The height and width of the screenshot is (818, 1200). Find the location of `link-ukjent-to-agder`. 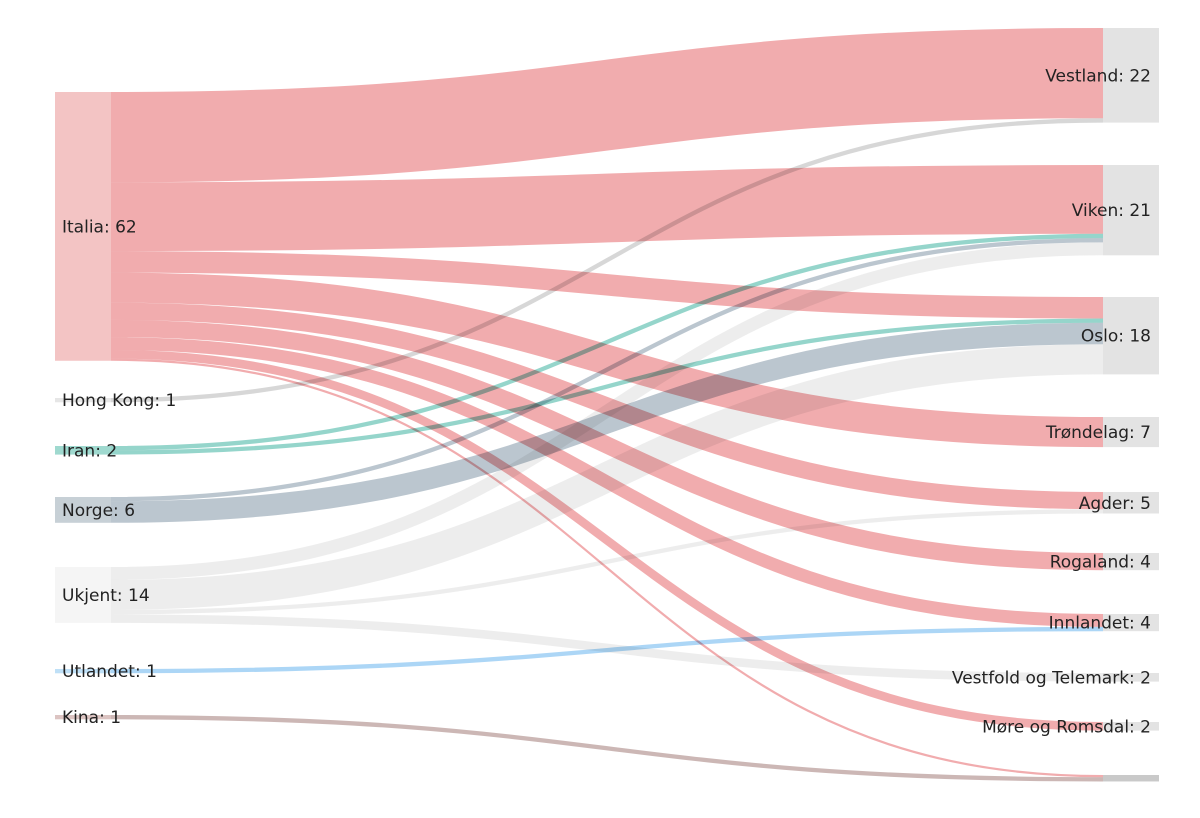

link-ukjent-to-agder is located at coordinates (607, 562).